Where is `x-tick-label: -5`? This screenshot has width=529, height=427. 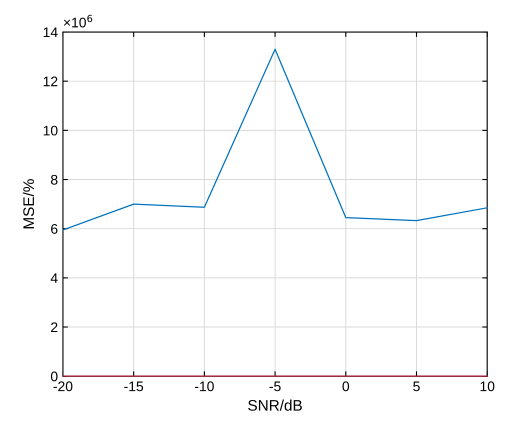 x-tick-label: -5 is located at coordinates (275, 387).